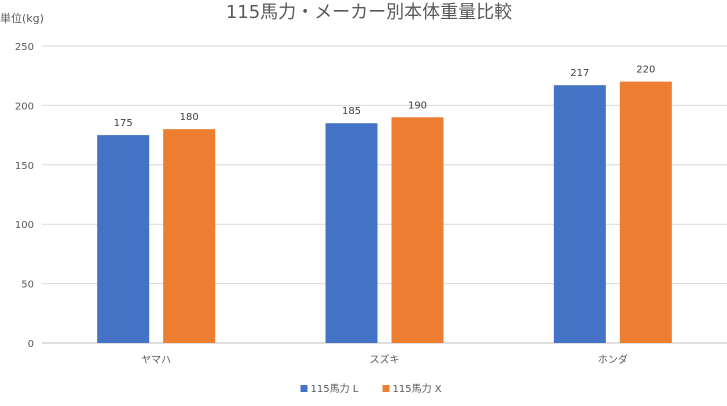  What do you see at coordinates (123, 123) in the screenshot?
I see `data-label: 175` at bounding box center [123, 123].